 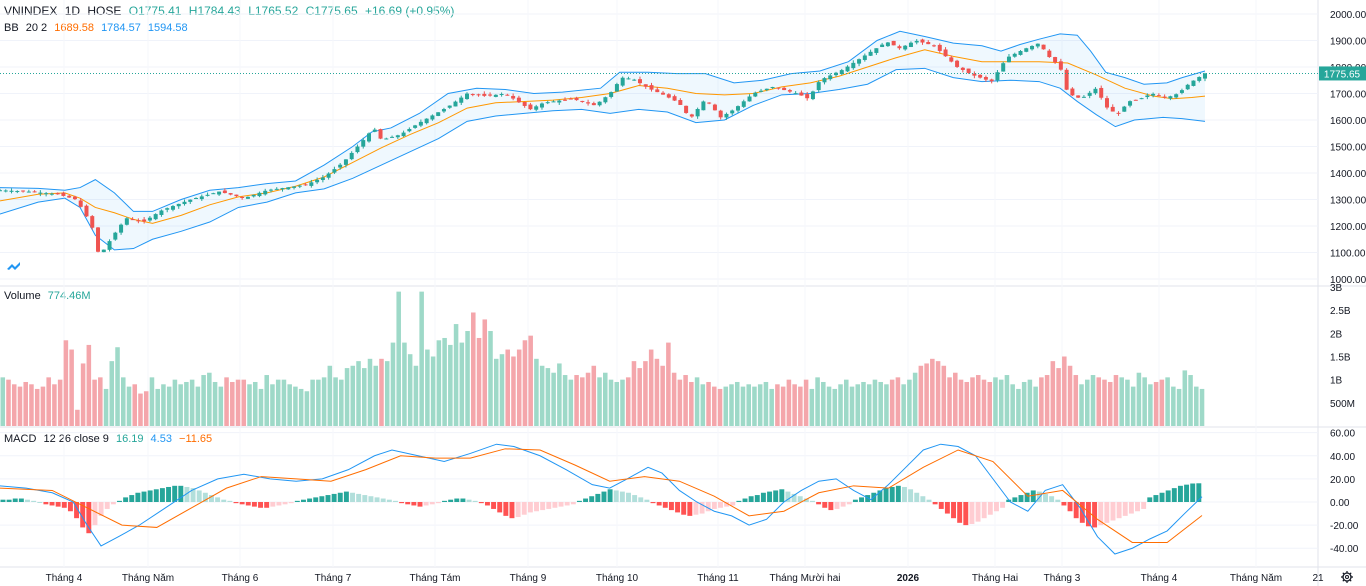 I want to click on time-tick-label: Tháng Hai, so click(x=995, y=578).